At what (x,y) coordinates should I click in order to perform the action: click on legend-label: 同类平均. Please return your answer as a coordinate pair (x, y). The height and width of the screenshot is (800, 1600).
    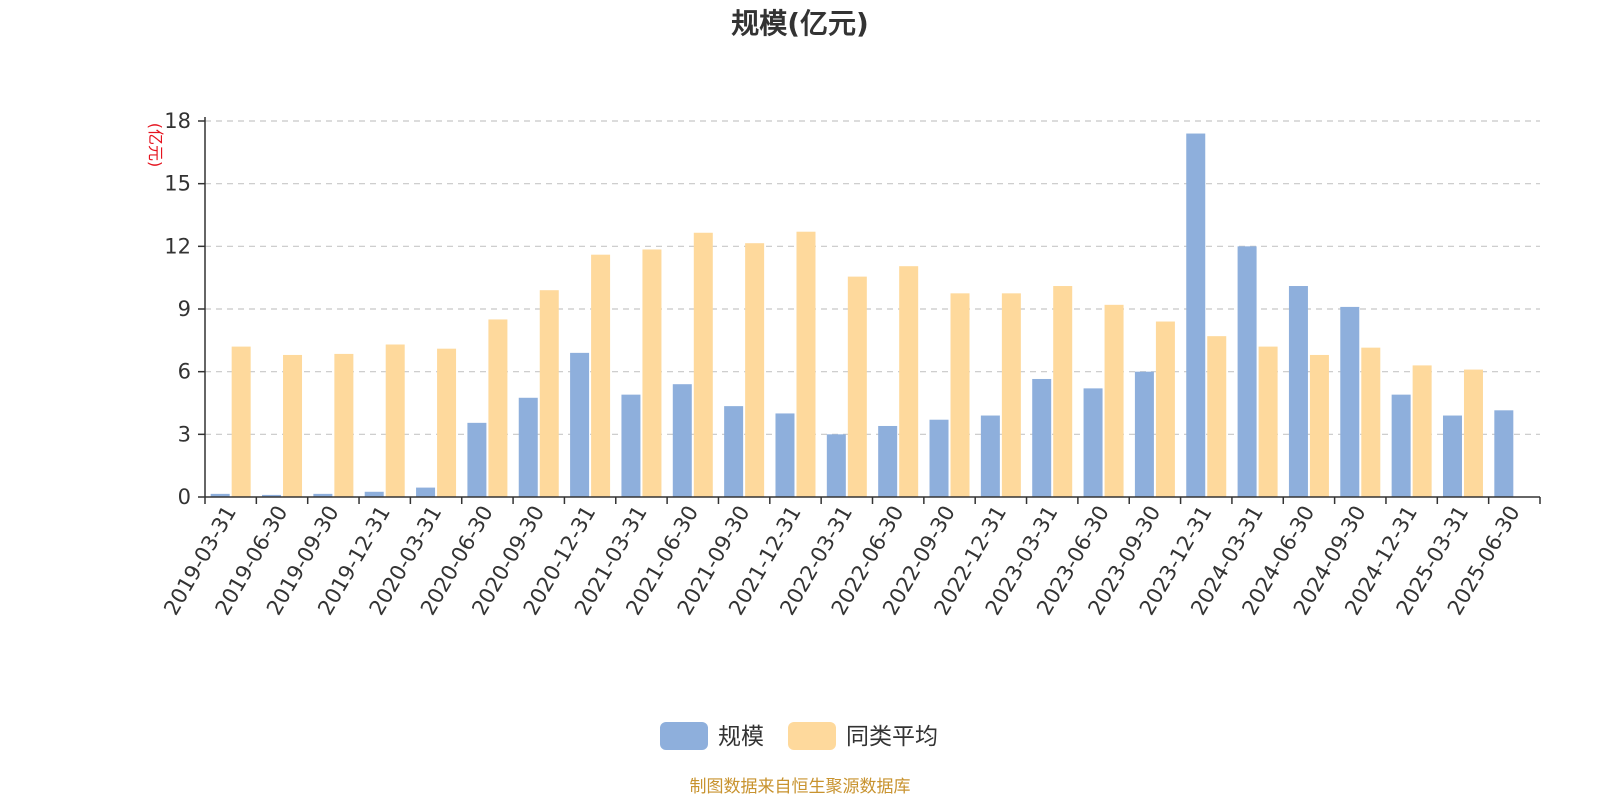
    Looking at the image, I should click on (892, 737).